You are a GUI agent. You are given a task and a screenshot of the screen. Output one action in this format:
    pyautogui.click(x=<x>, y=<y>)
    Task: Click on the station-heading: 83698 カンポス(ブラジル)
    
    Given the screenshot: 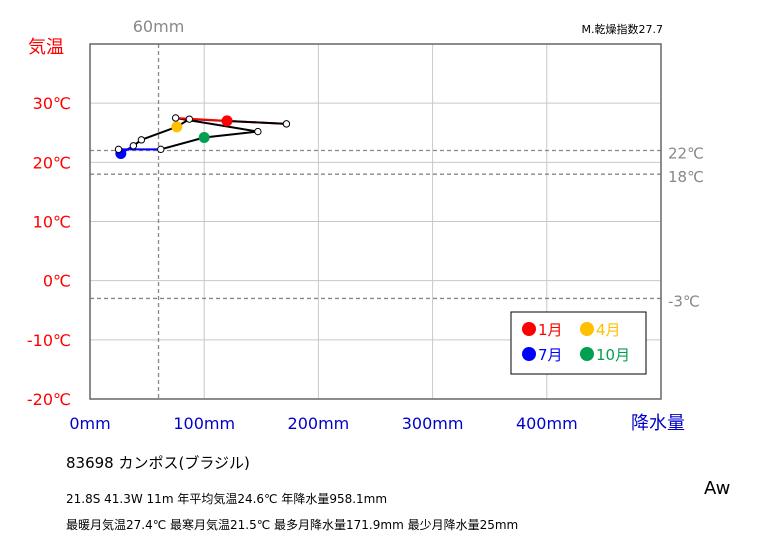 What is the action you would take?
    pyautogui.click(x=158, y=463)
    